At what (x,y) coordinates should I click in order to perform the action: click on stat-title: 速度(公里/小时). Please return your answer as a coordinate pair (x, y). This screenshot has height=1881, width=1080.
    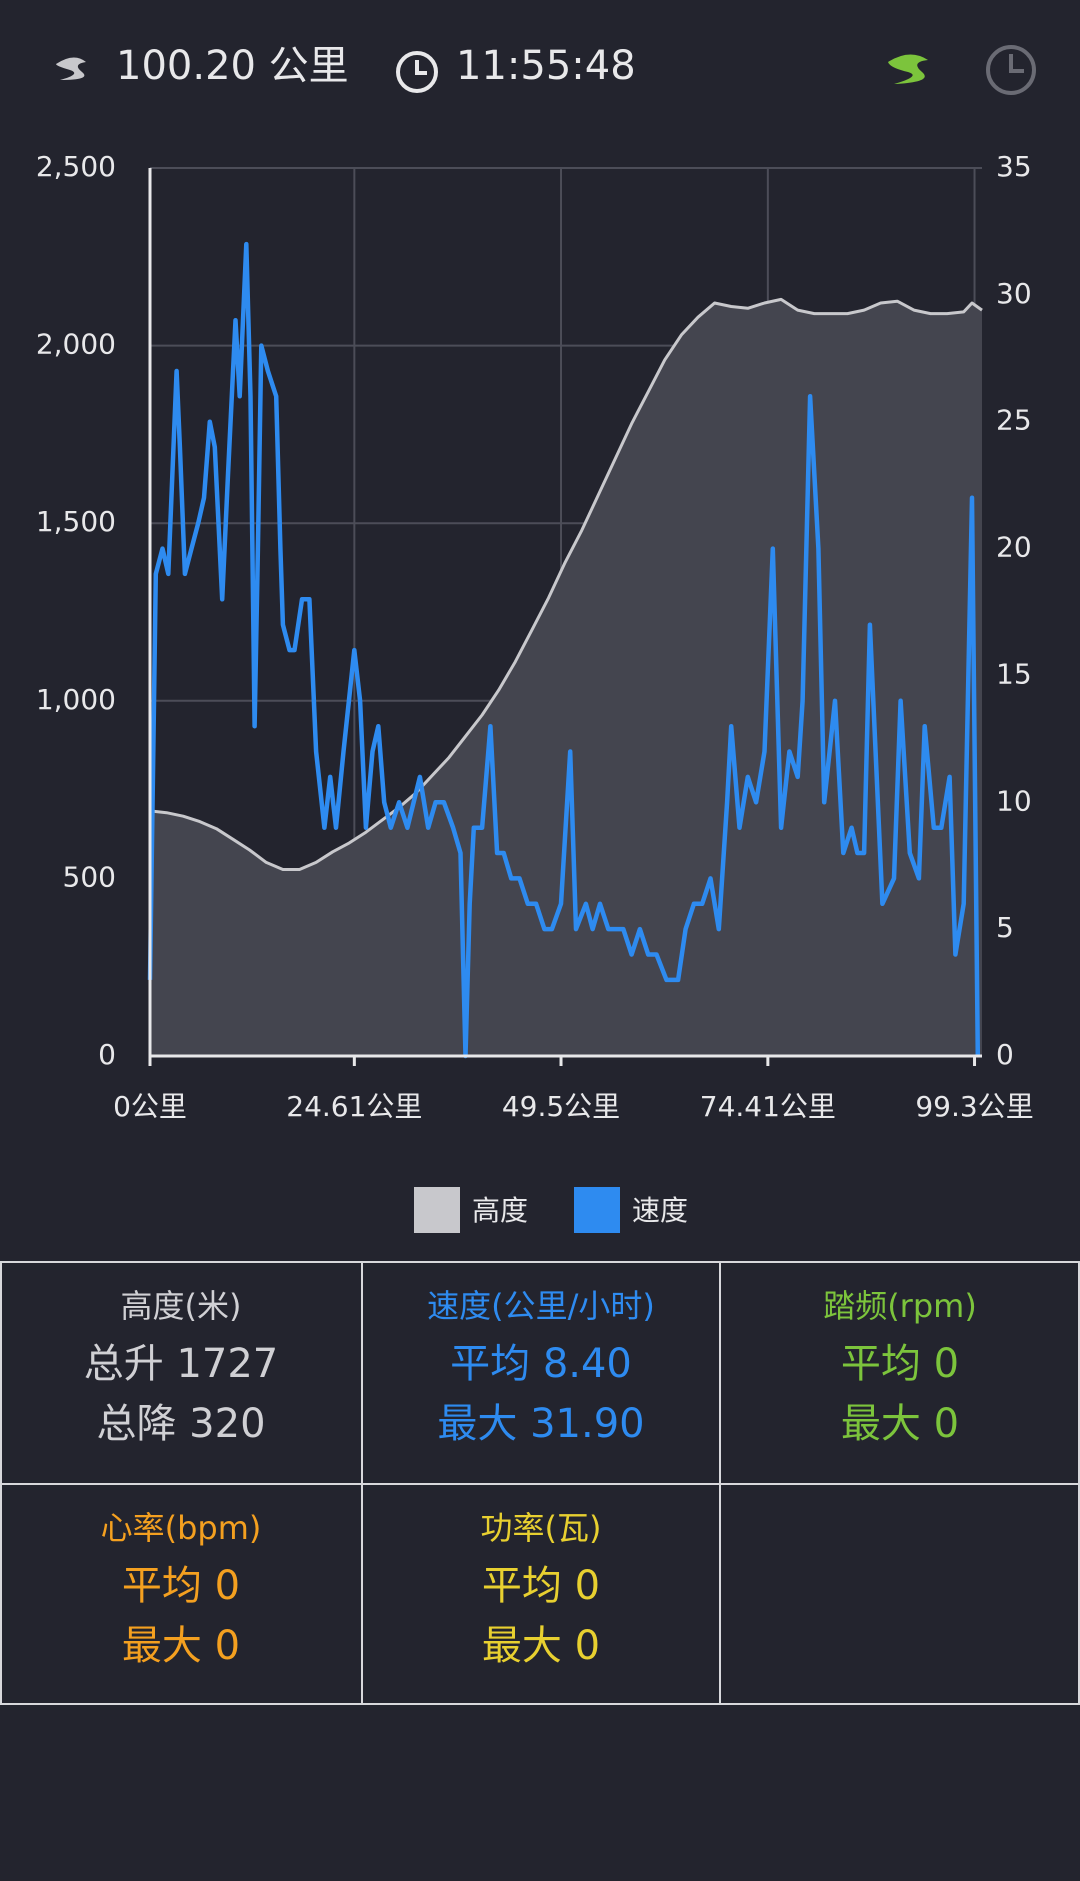
    Looking at the image, I should click on (541, 1306).